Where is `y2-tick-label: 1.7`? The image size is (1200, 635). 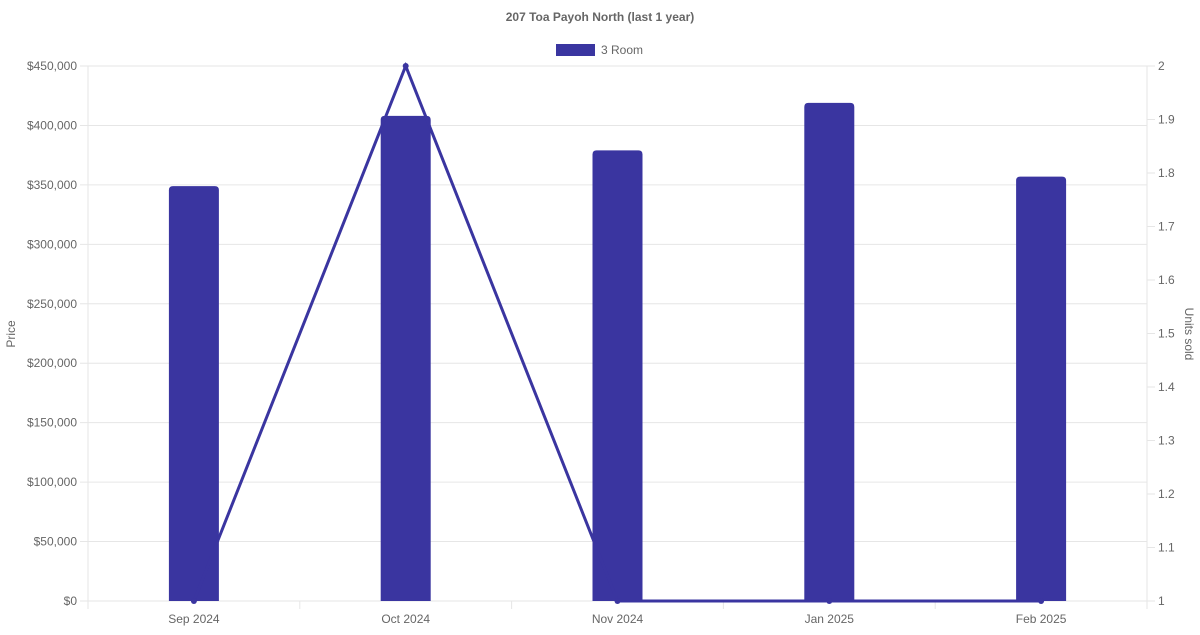
y2-tick-label: 1.7 is located at coordinates (1166, 227).